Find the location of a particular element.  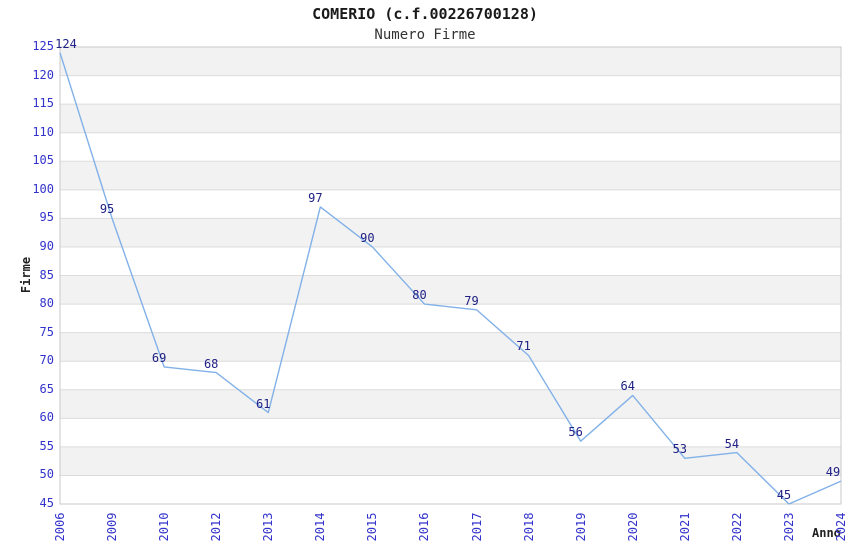

data-label: 64 is located at coordinates (627, 386).